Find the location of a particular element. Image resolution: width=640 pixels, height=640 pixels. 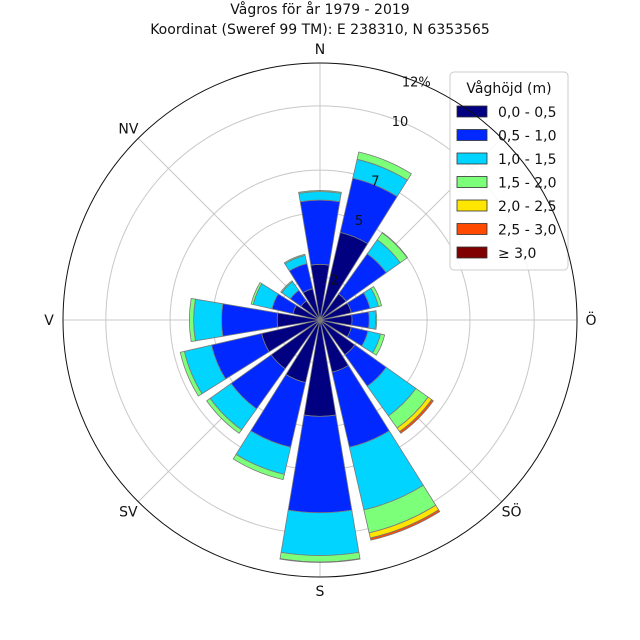

direction-label: V is located at coordinates (49, 321).